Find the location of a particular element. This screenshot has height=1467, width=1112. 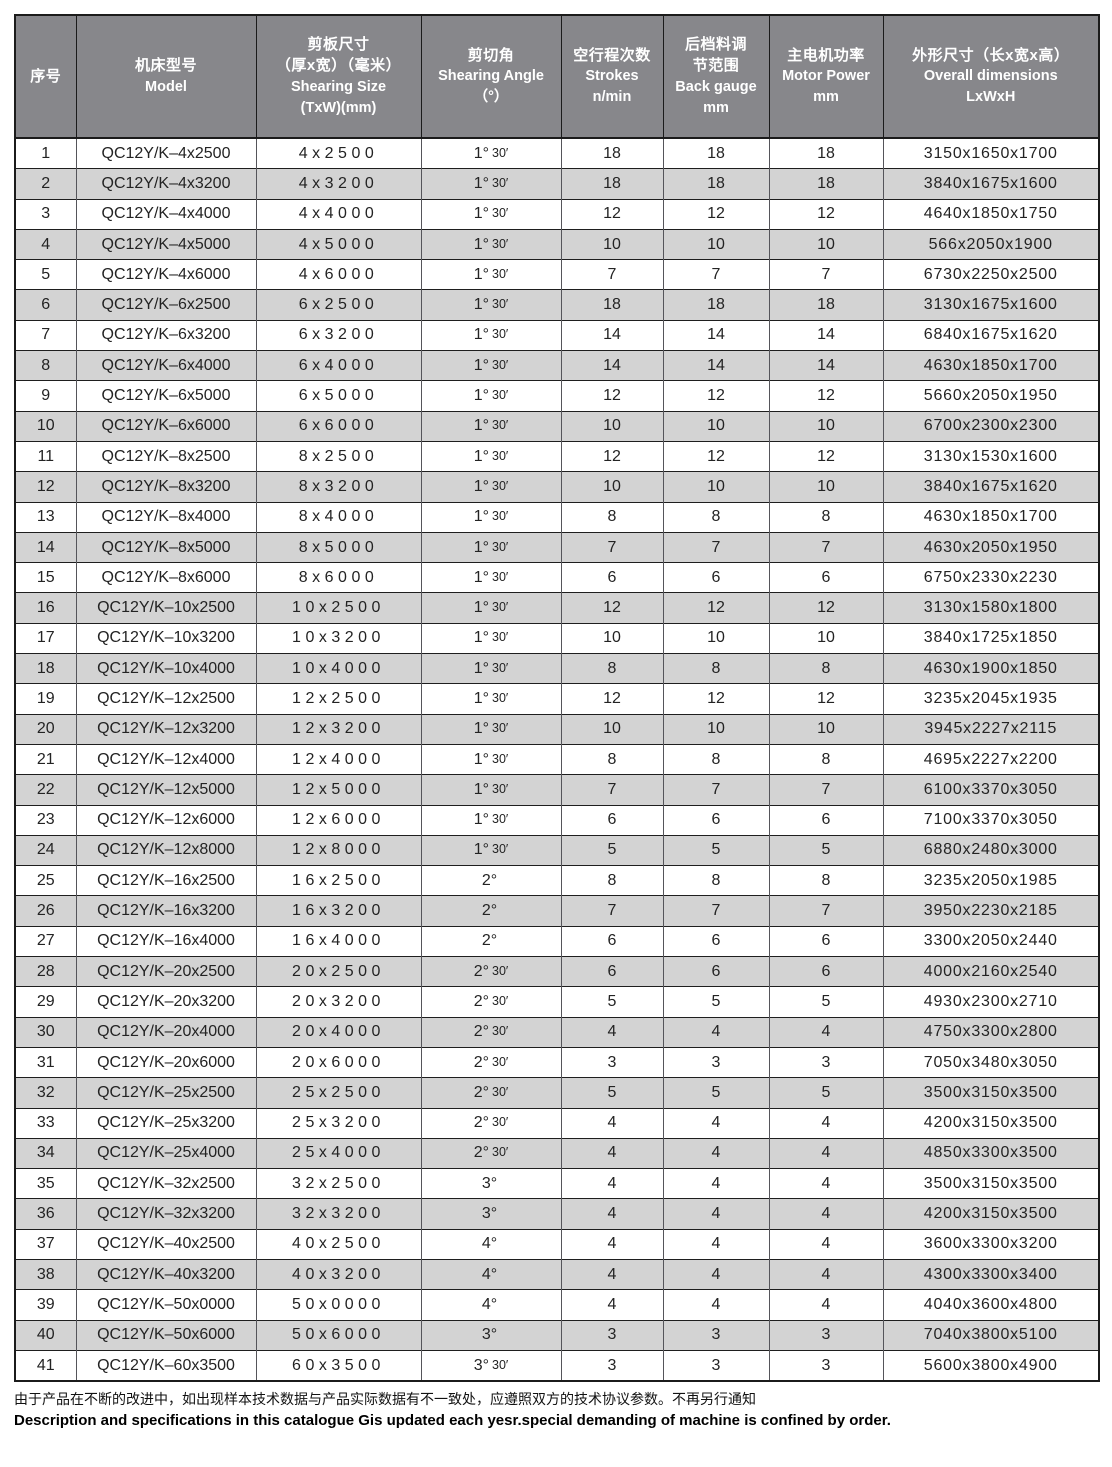

cell-serial-number: 35 is located at coordinates (45, 1183).